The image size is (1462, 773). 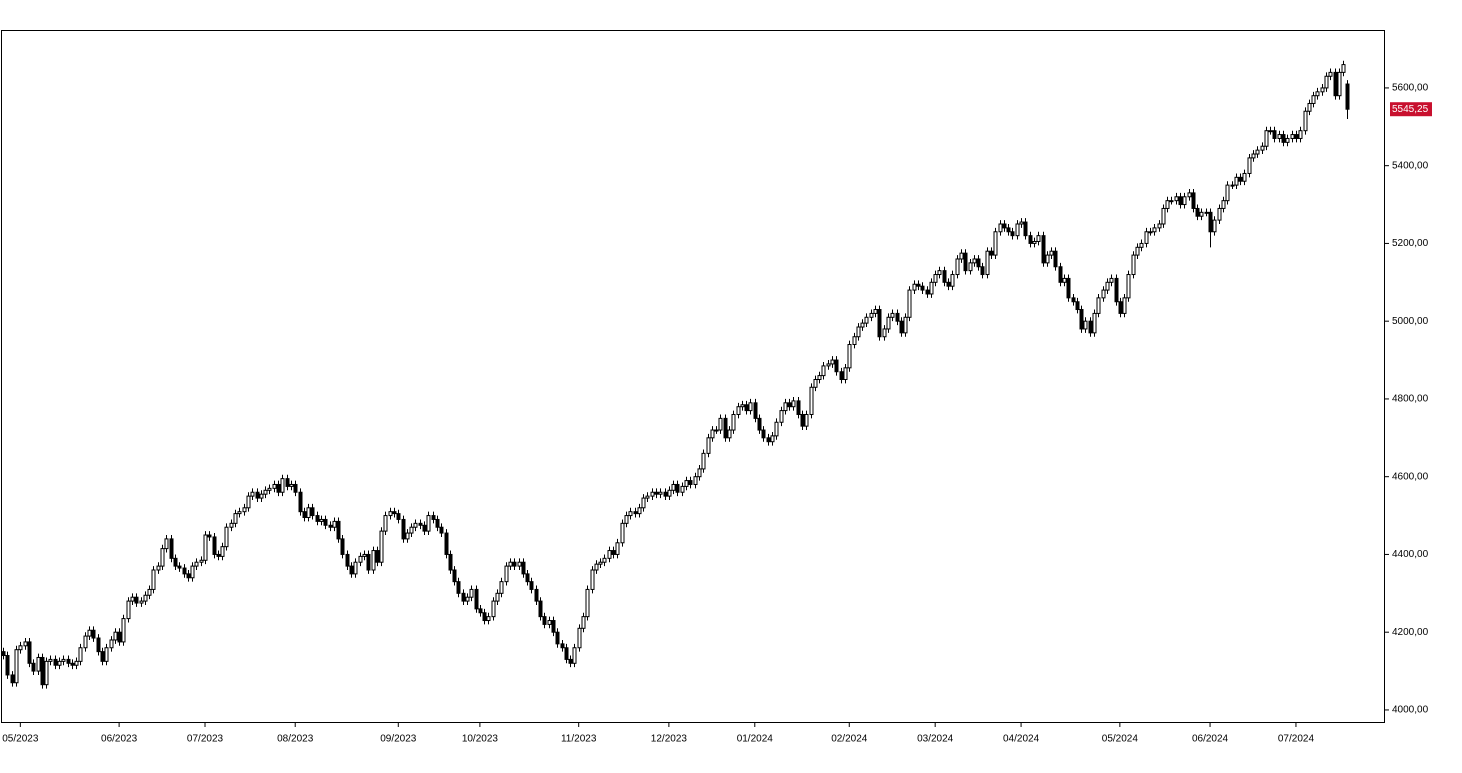 What do you see at coordinates (1410, 554) in the screenshot?
I see `y-tick-label: 4400,00` at bounding box center [1410, 554].